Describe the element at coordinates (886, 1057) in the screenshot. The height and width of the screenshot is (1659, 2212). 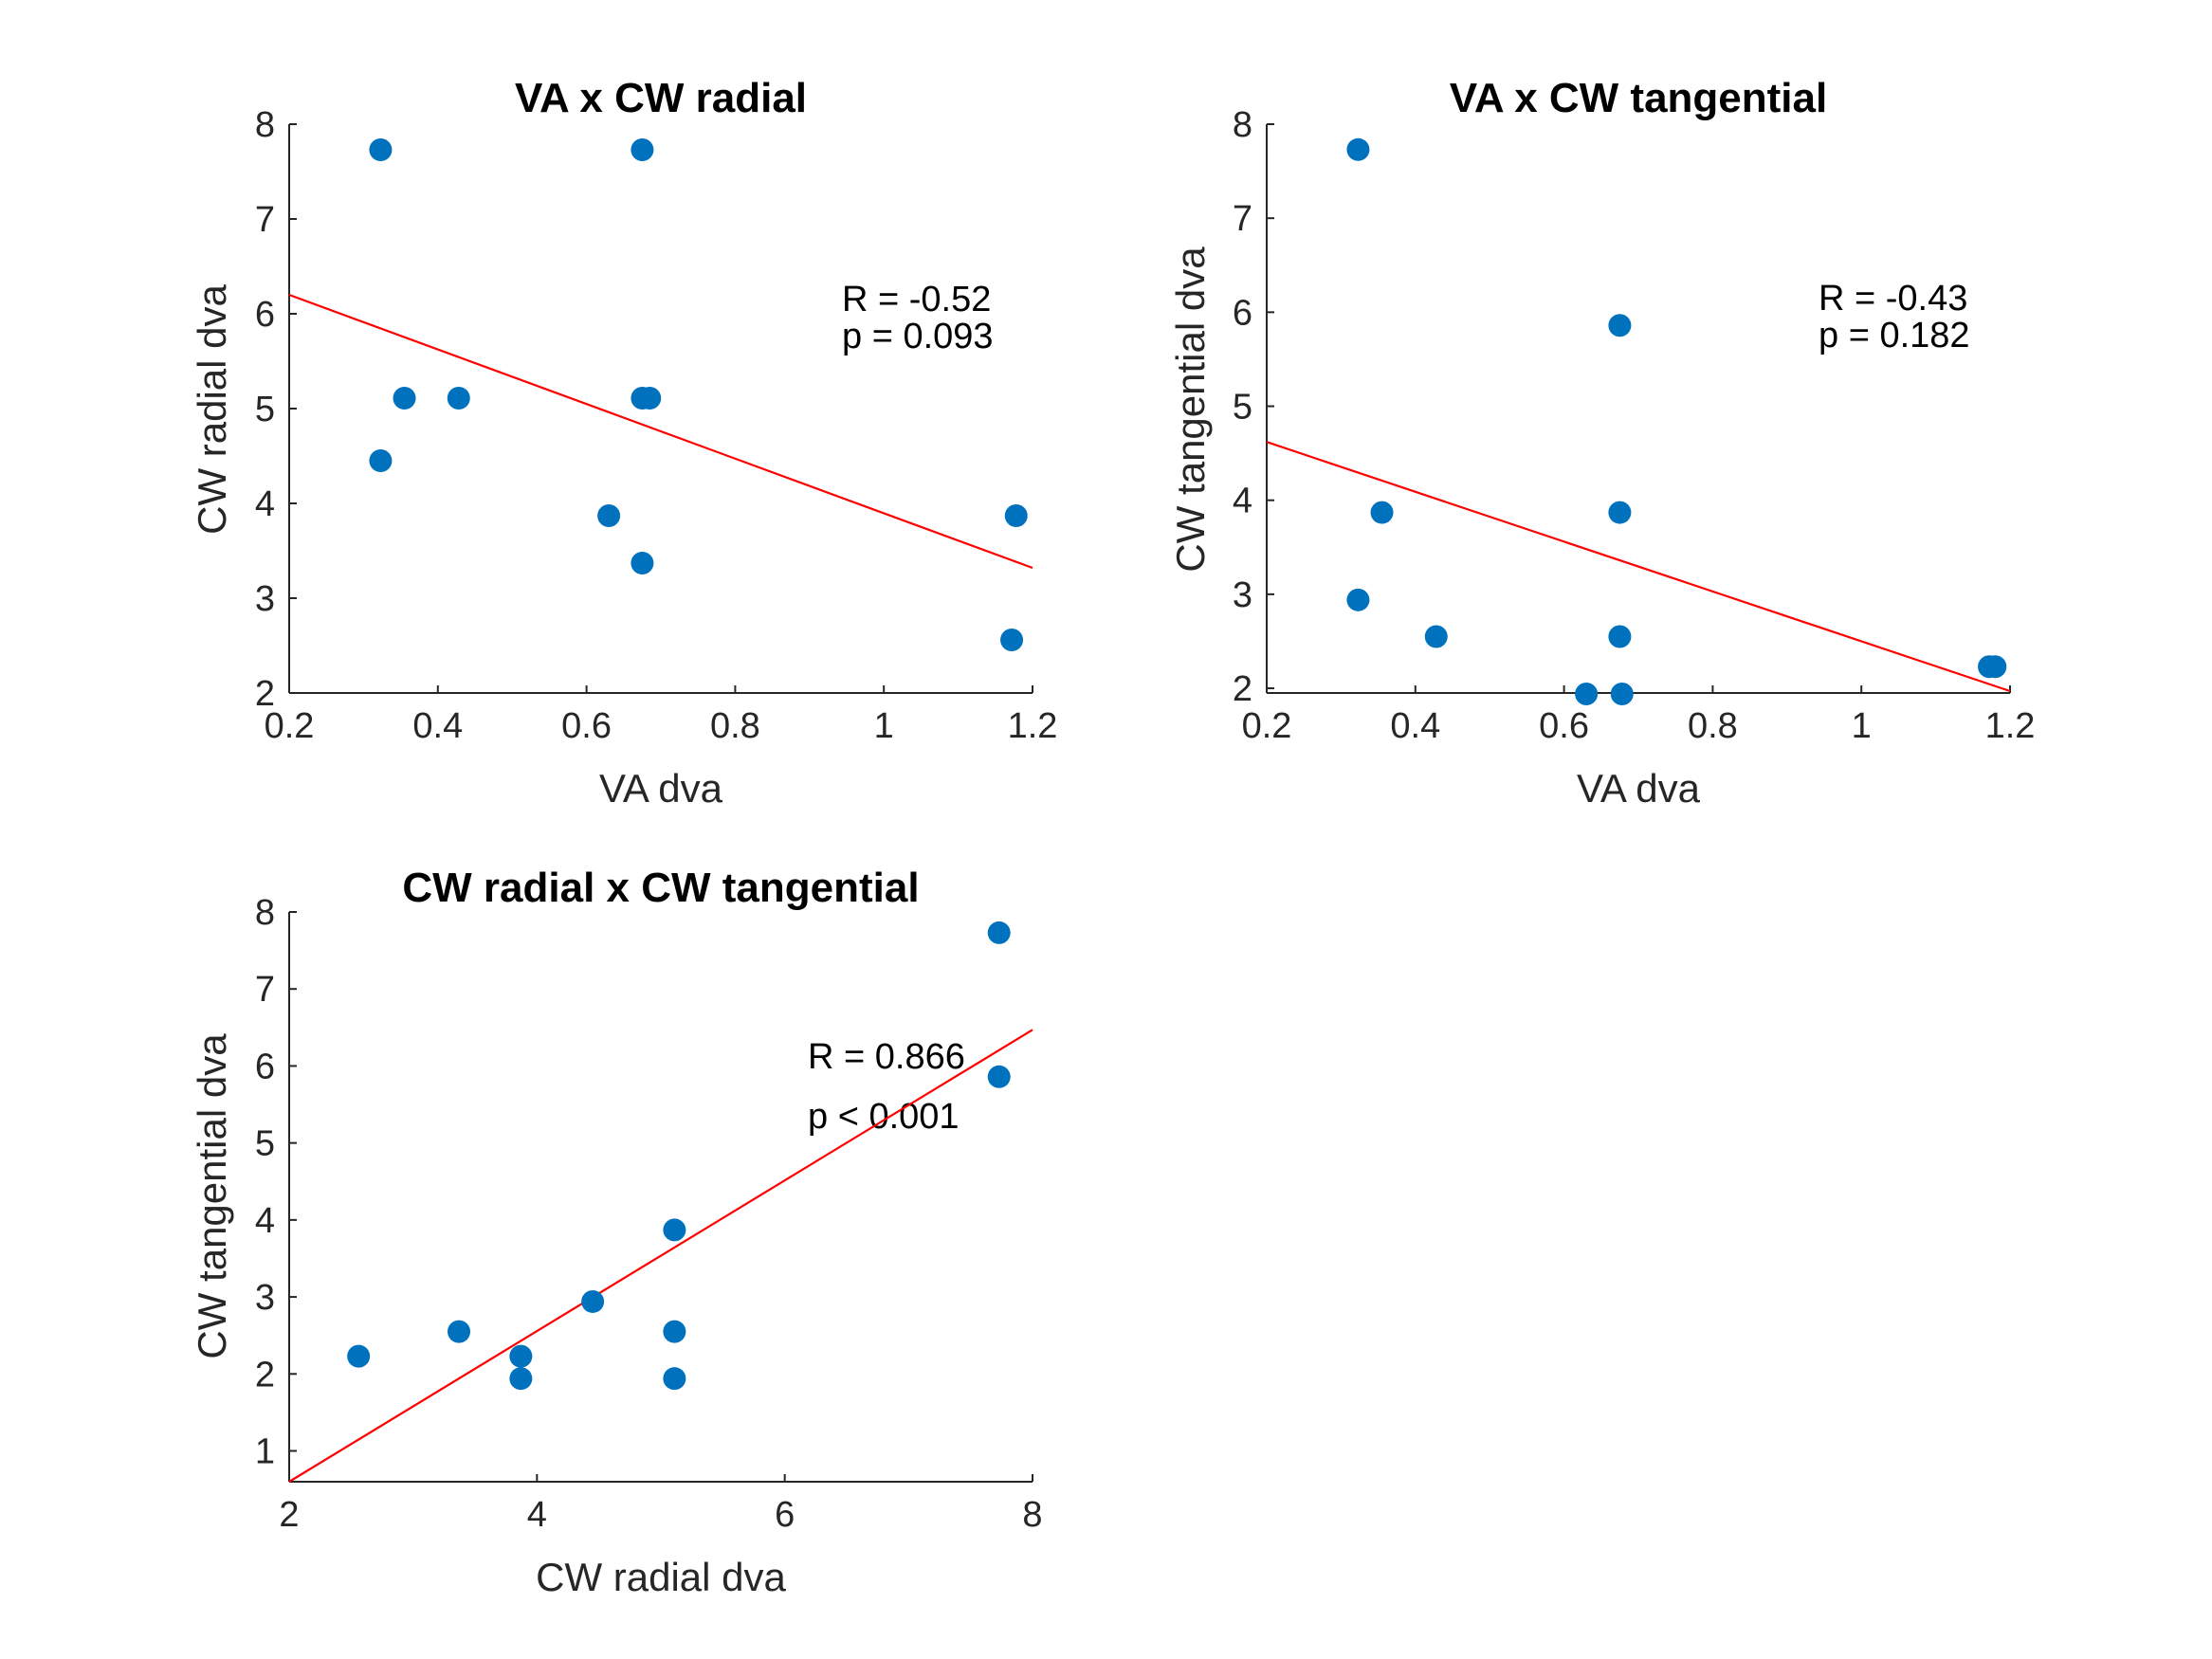
I see `correlation-r-annotation: R = 0.866` at that location.